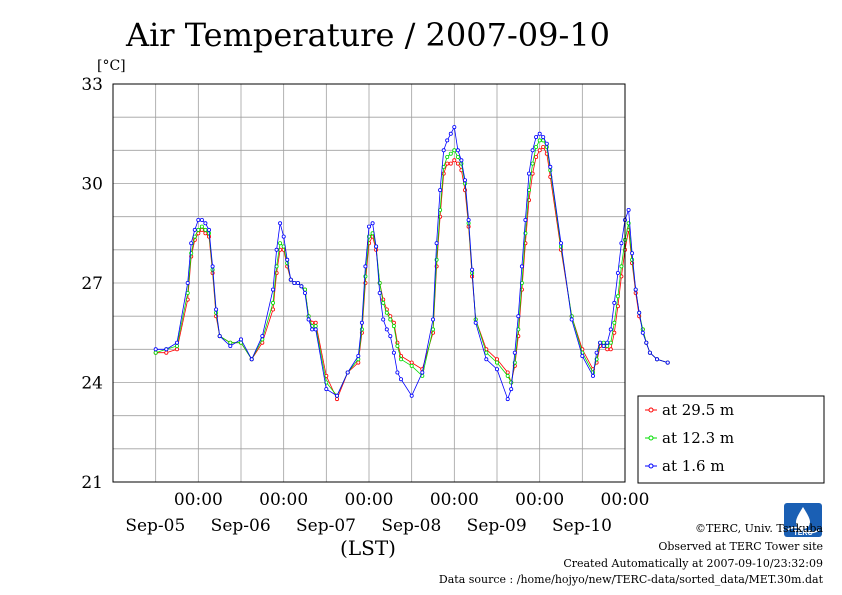  I want to click on y-tick-label: 21, so click(92, 483).